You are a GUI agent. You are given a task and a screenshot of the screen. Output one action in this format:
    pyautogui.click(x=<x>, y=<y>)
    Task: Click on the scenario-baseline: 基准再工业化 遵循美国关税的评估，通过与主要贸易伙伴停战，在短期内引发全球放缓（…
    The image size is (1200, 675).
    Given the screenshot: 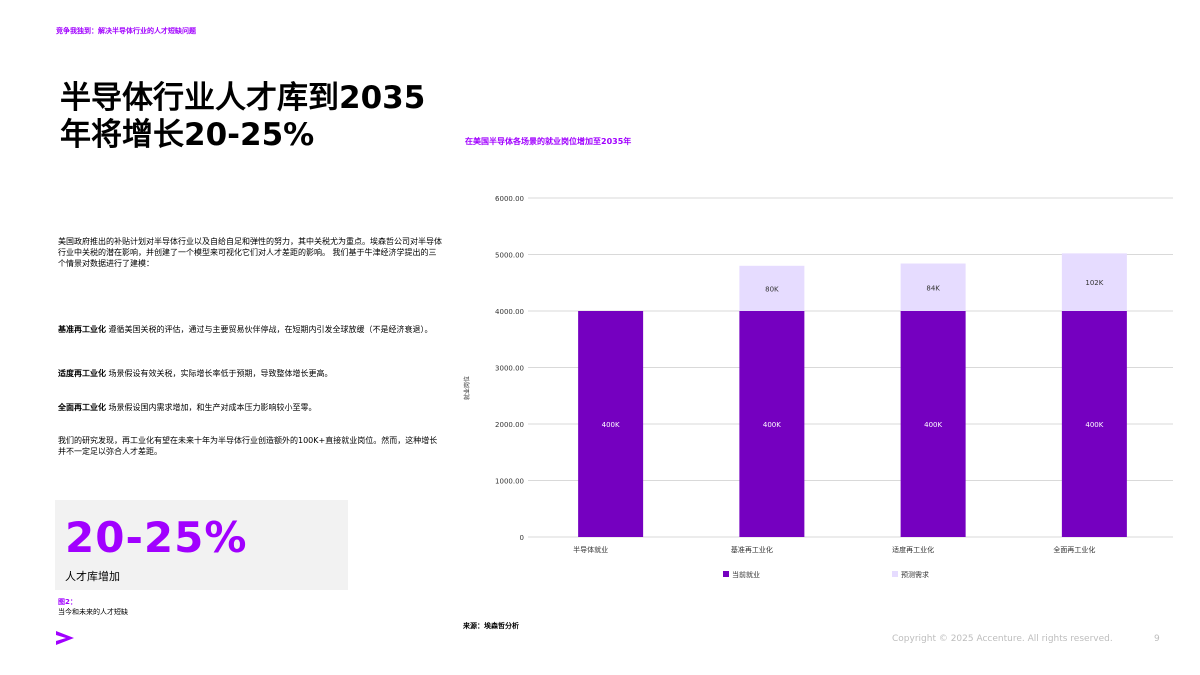 What is the action you would take?
    pyautogui.click(x=250, y=329)
    